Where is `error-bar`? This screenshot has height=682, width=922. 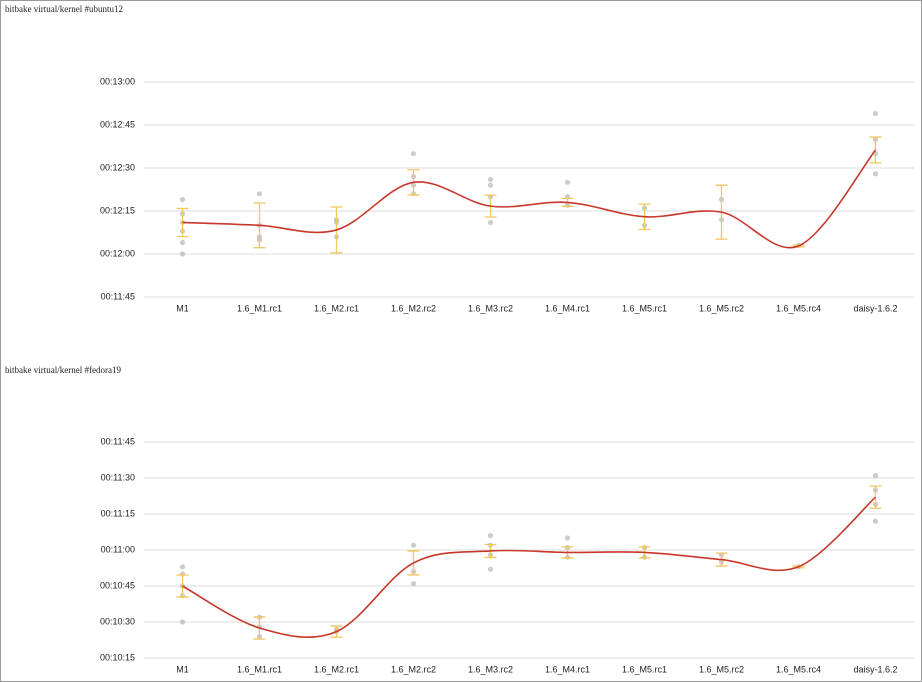
error-bar is located at coordinates (182, 222).